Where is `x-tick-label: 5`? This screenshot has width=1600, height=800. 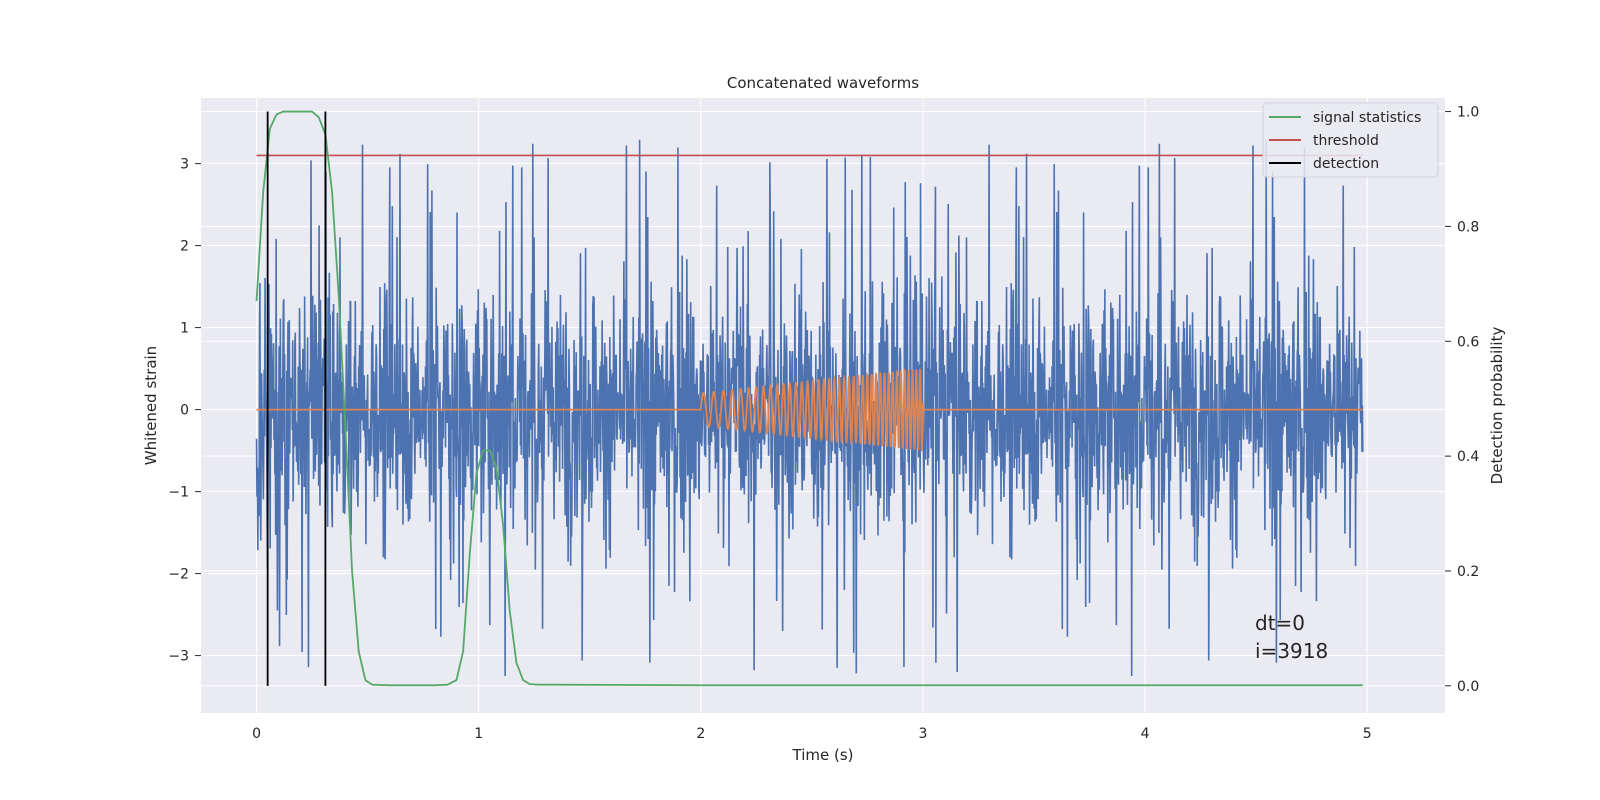
x-tick-label: 5 is located at coordinates (1367, 734).